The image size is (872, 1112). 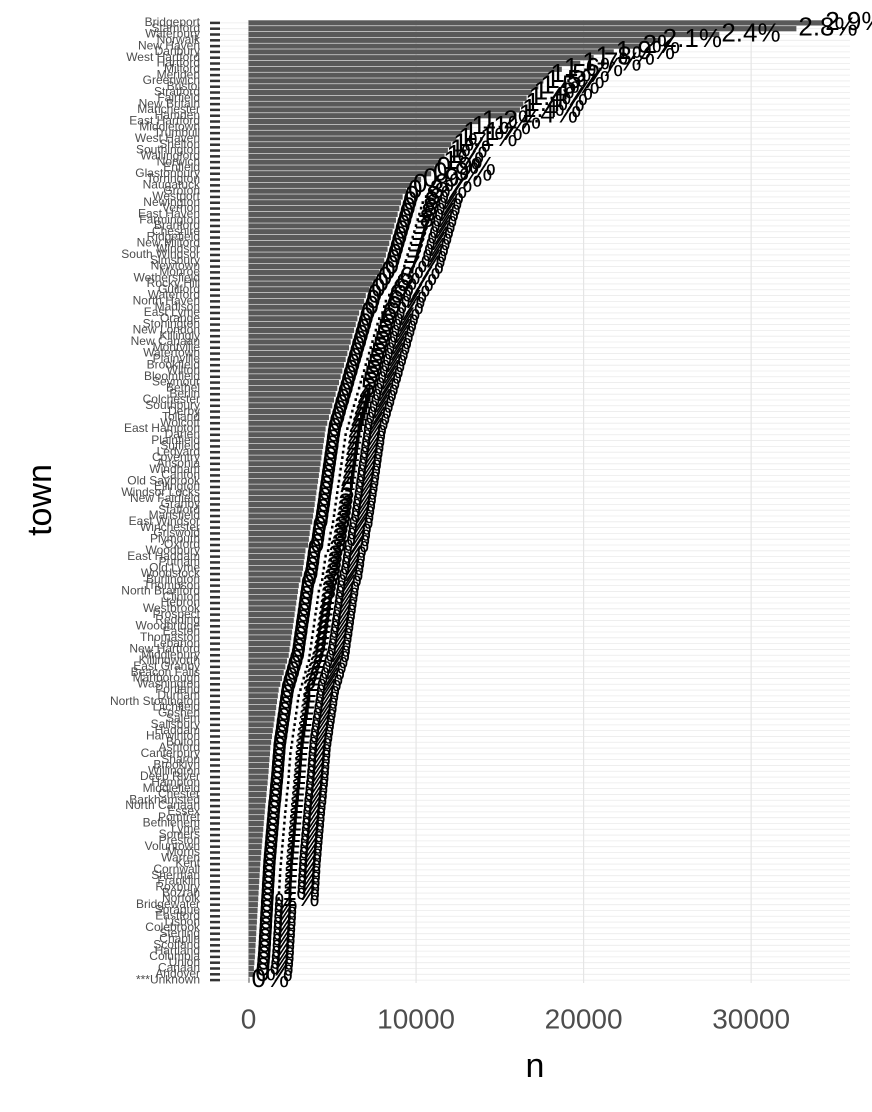 I want to click on y-tick-label: East Granby, so click(x=166, y=666).